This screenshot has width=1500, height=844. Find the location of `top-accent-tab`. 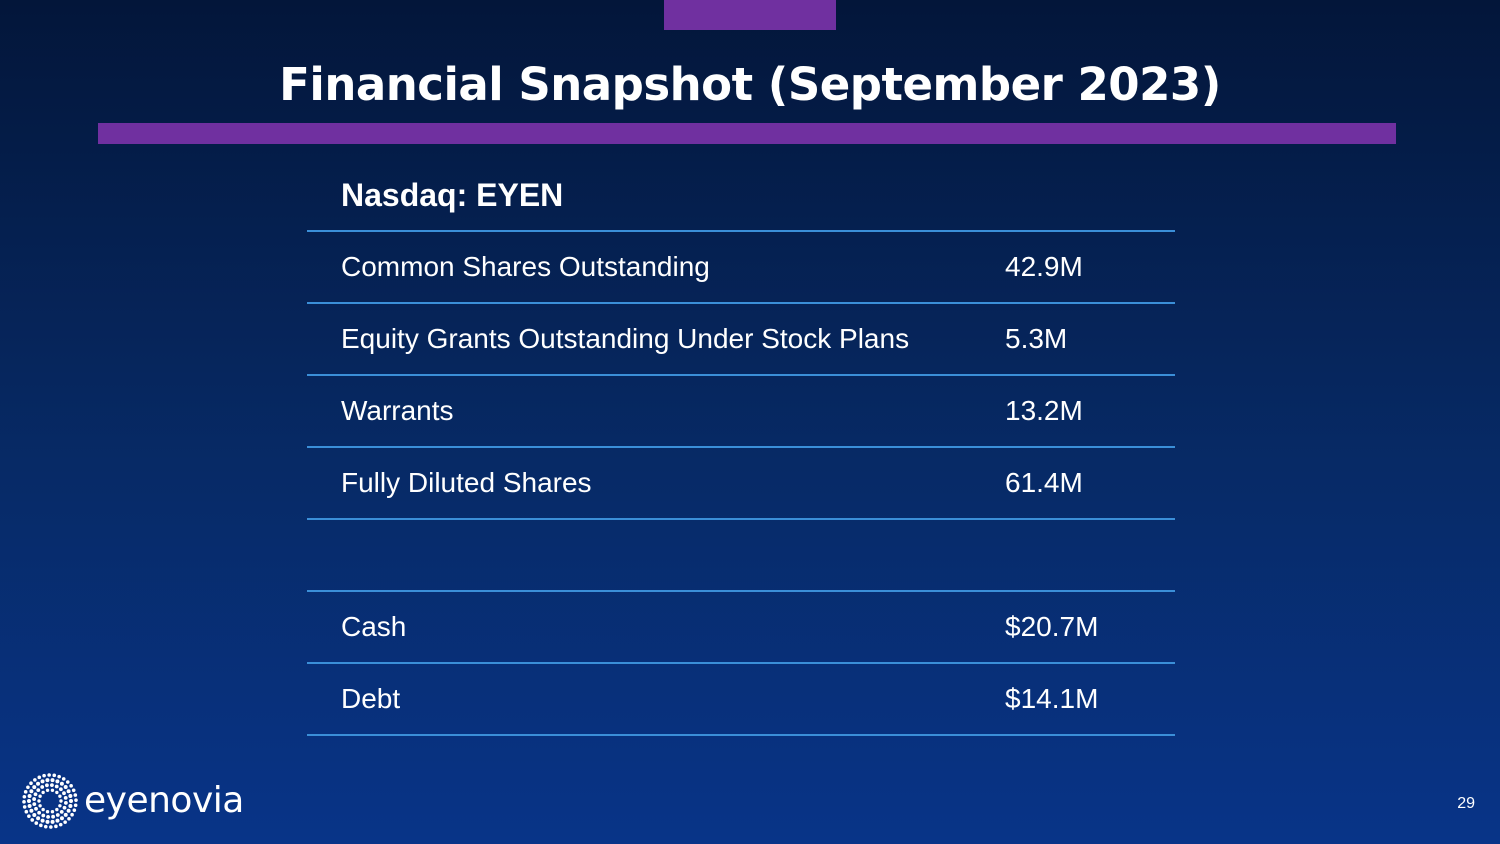

top-accent-tab is located at coordinates (750, 15).